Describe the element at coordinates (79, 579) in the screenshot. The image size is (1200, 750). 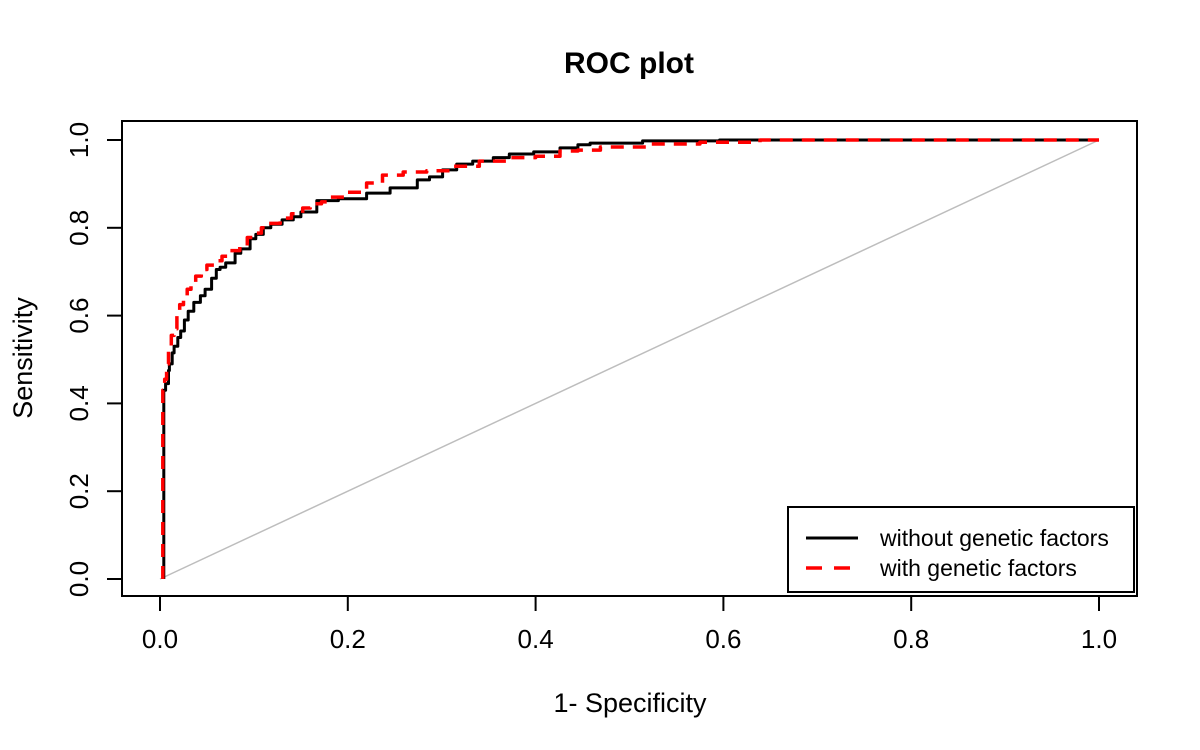
I see `y-axis-tick-label: 0.0` at that location.